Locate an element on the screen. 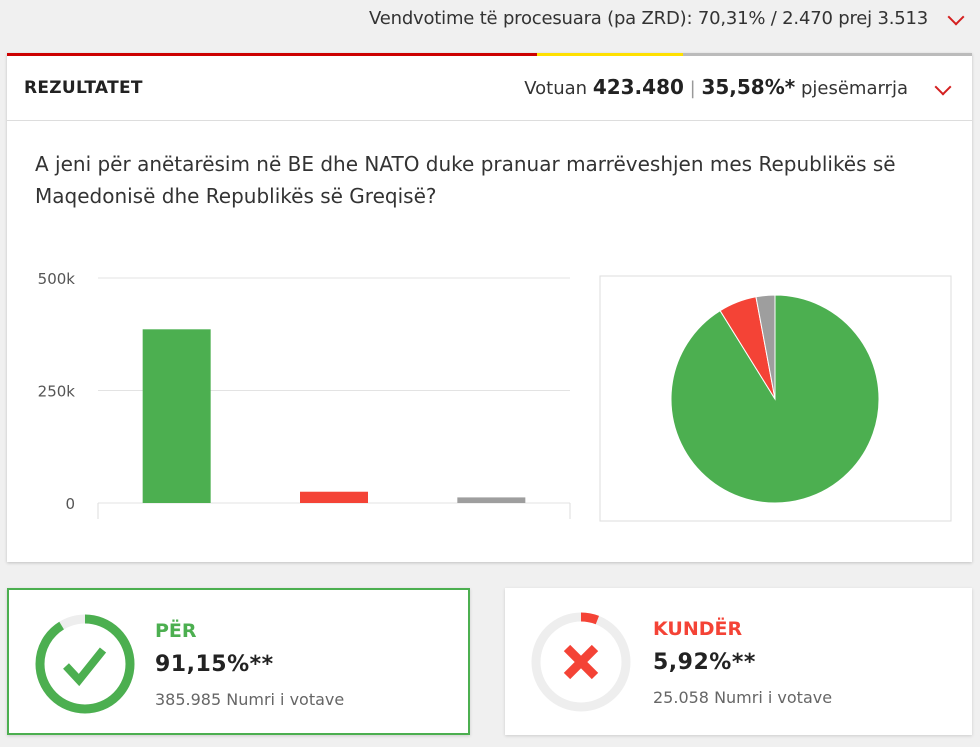 Image resolution: width=980 pixels, height=747 pixels. x-icon is located at coordinates (581, 662).